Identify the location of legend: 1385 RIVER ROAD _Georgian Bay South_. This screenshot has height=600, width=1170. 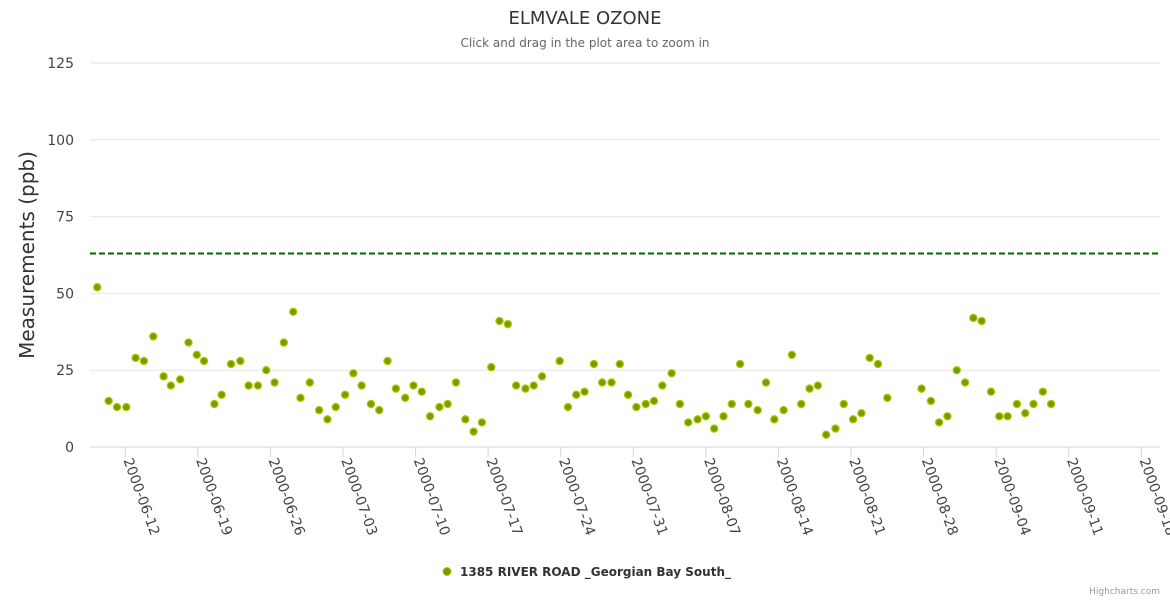
(586, 572).